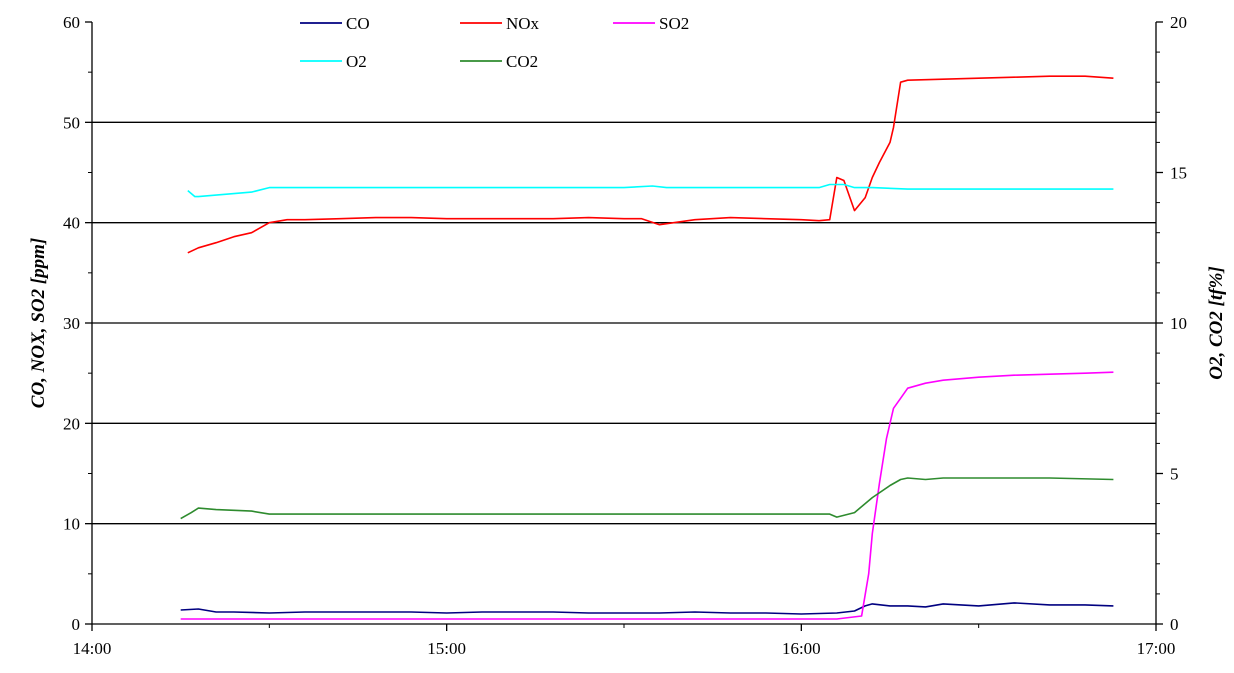  Describe the element at coordinates (1178, 22) in the screenshot. I see `y-right-tick-label-20: 20` at that location.